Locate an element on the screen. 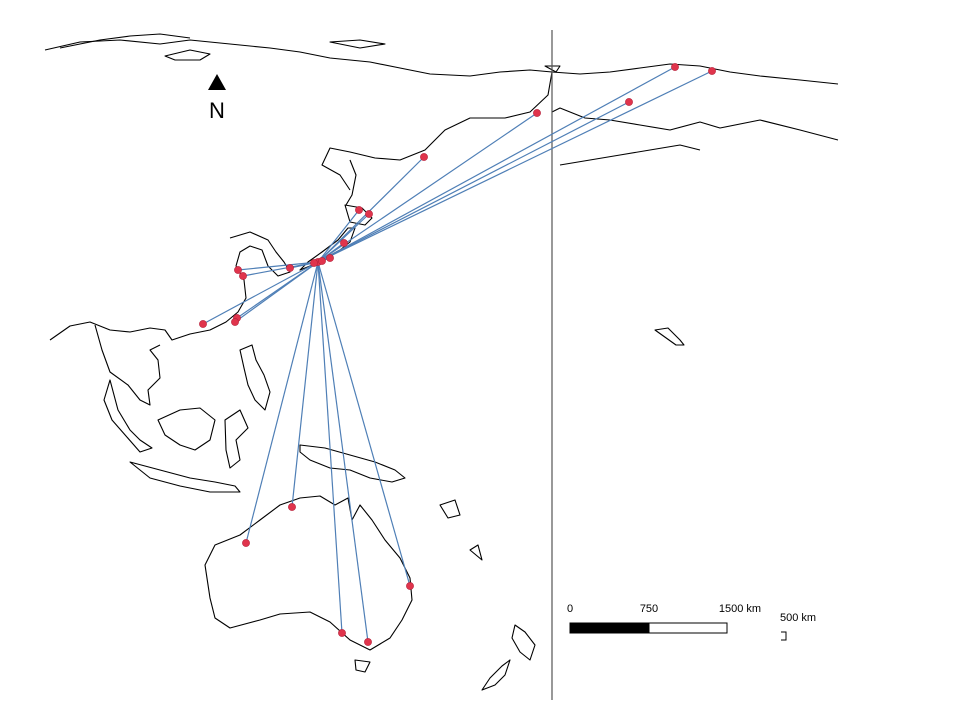 The height and width of the screenshot is (720, 960). north-arrow-head is located at coordinates (217, 82).